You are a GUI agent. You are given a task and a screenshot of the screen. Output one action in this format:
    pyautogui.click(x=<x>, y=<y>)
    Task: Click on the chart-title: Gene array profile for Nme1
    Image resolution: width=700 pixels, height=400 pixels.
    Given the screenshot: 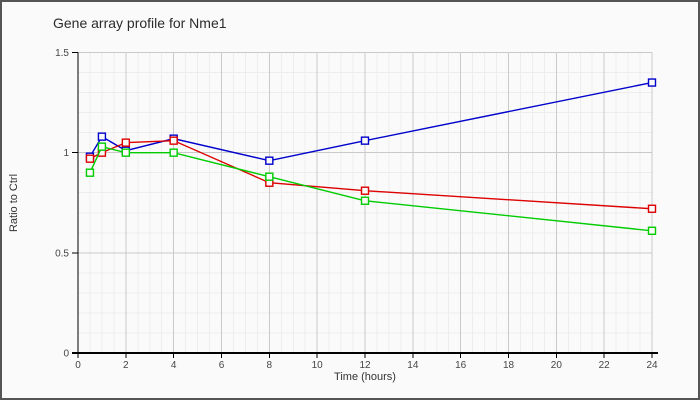 What is the action you would take?
    pyautogui.click(x=140, y=23)
    